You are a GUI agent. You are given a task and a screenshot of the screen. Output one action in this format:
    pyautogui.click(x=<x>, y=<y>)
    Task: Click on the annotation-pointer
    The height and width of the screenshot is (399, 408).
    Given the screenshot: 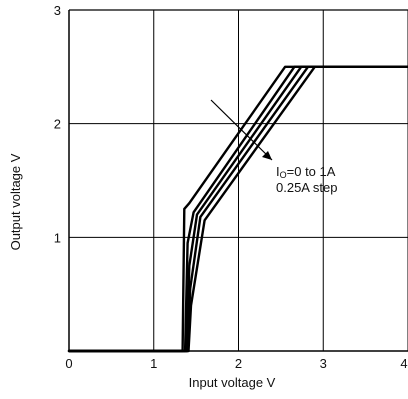 What is the action you would take?
    pyautogui.click(x=241, y=130)
    